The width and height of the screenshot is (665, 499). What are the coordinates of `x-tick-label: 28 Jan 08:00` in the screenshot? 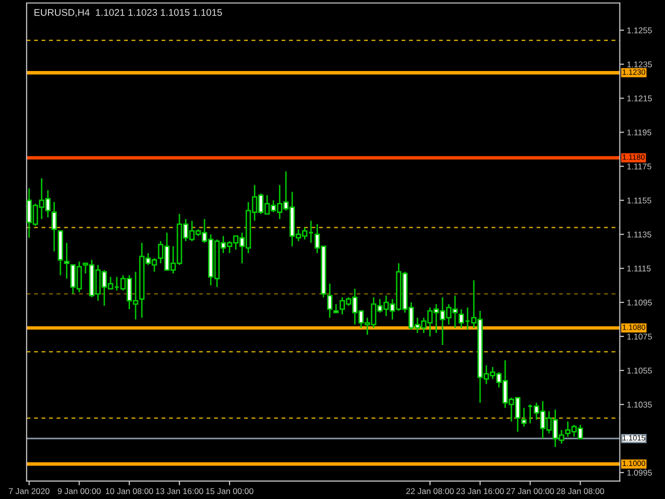 It's located at (580, 491).